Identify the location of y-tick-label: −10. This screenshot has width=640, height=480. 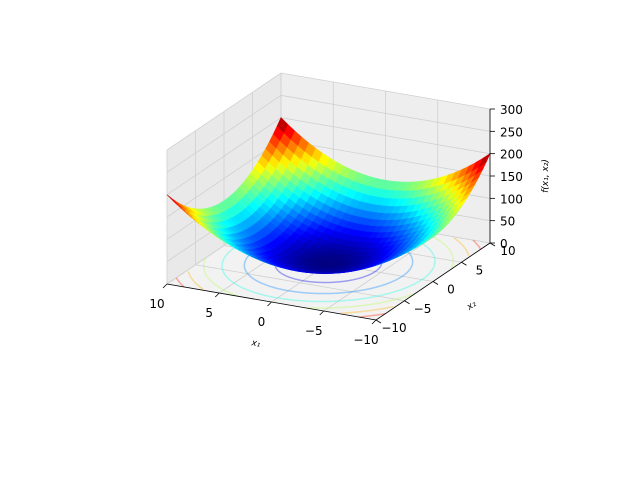
(393, 328).